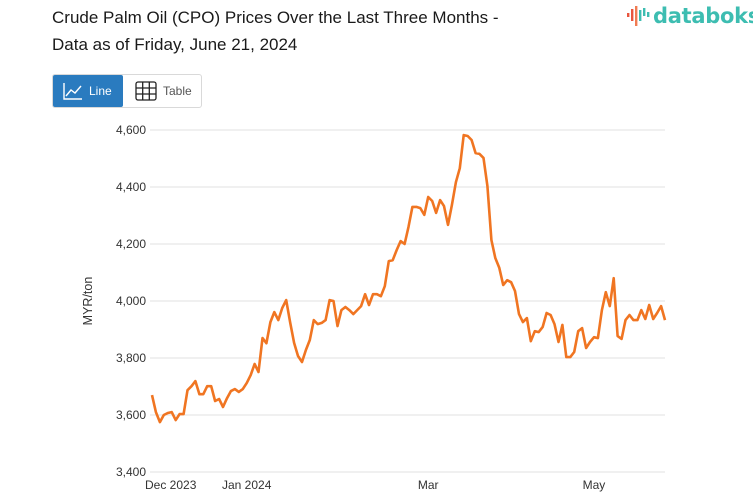 The height and width of the screenshot is (498, 753). What do you see at coordinates (177, 91) in the screenshot?
I see `table-view-label: Table` at bounding box center [177, 91].